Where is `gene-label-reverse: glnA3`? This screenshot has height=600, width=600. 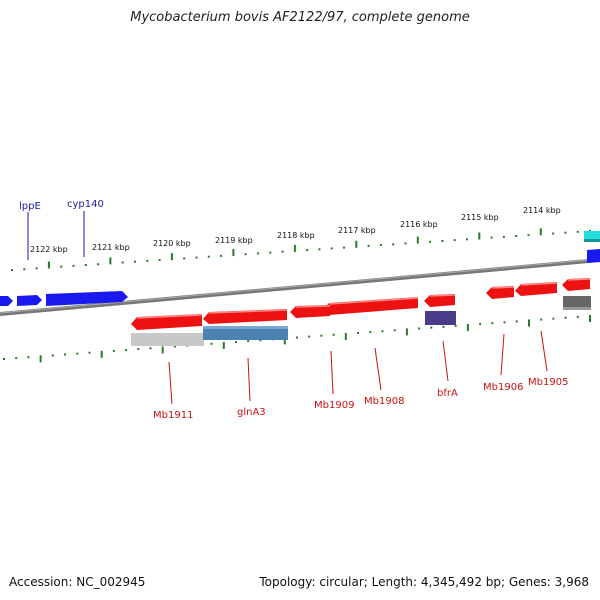
gene-label-reverse: glnA3 is located at coordinates (251, 412).